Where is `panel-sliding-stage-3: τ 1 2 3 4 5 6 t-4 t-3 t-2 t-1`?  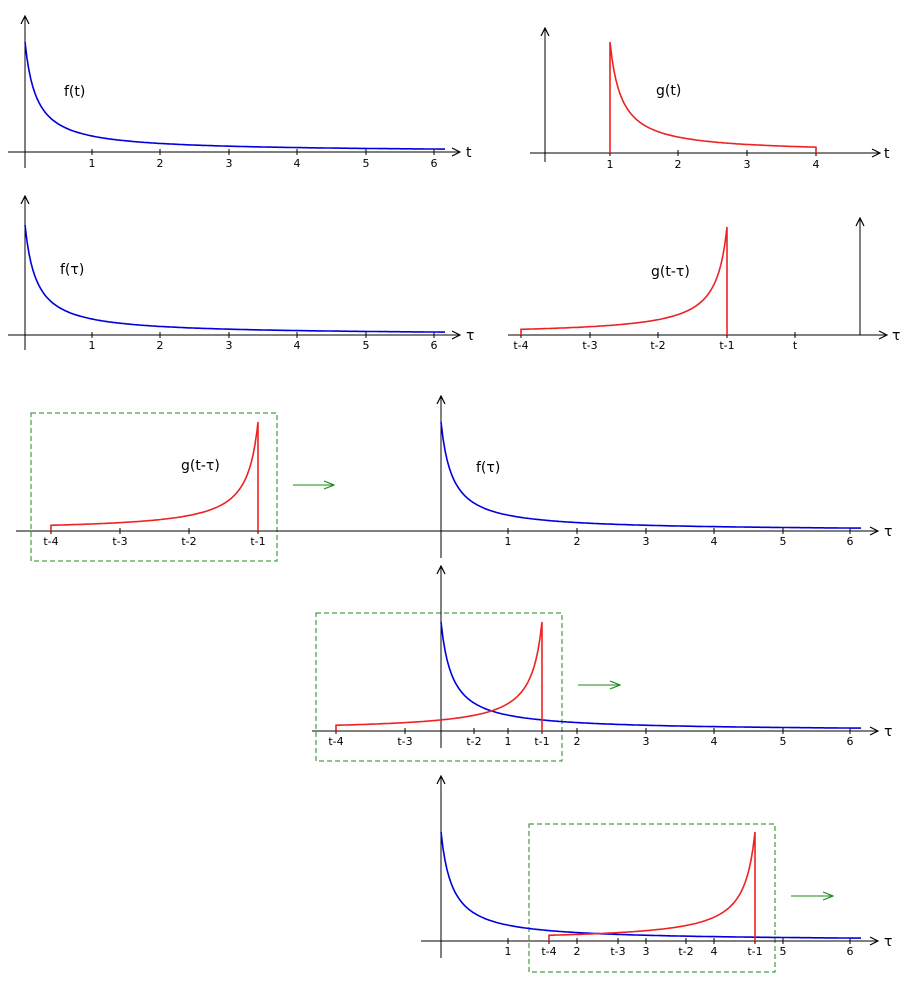
panel-sliding-stage-3: τ 1 2 3 4 5 6 t-4 t-3 t-2 t-1 is located at coordinates (656, 874).